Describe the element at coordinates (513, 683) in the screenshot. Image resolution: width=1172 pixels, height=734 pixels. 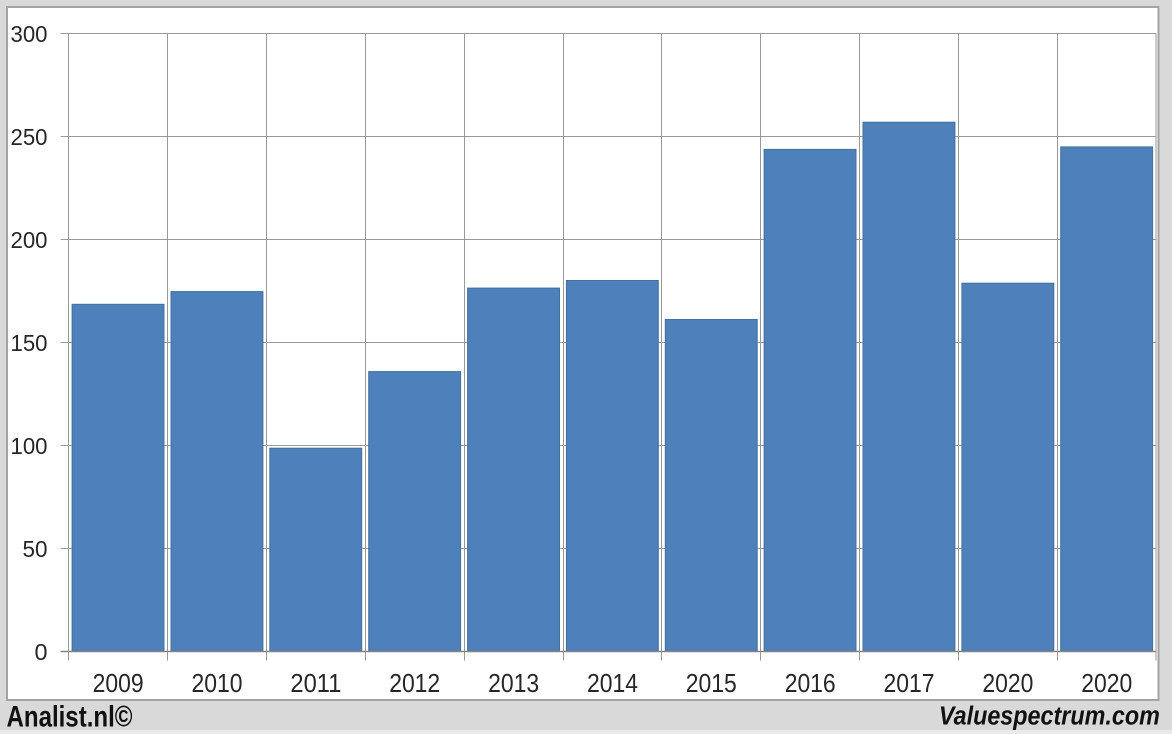
I see `svg-text: 2013` at that location.